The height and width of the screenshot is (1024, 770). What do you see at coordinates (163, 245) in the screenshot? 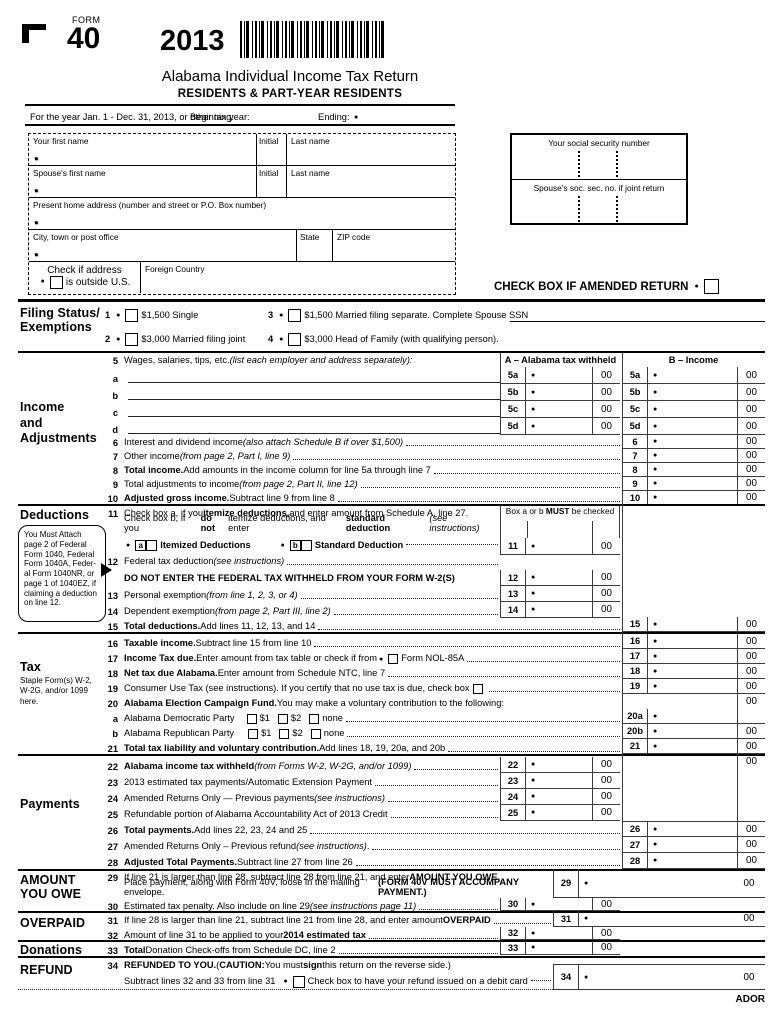
I see `city-field: City, town or post office ●` at bounding box center [163, 245].